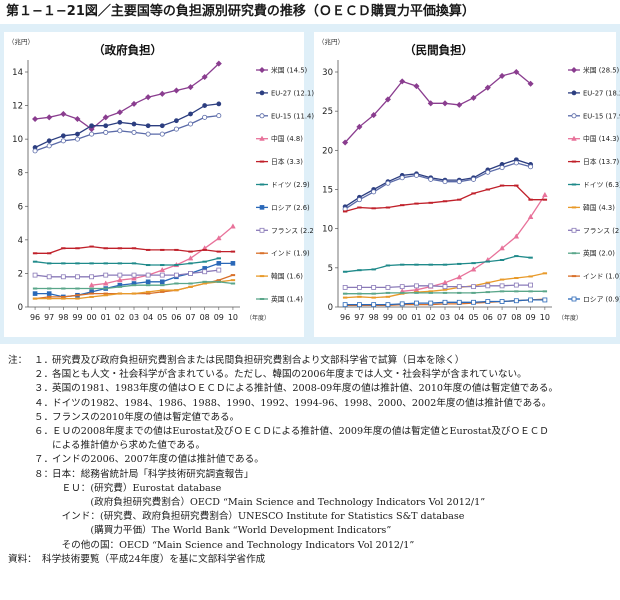 This screenshot has width=620, height=600. Describe the element at coordinates (18, 360) in the screenshot. I see `note-head: 注：` at that location.